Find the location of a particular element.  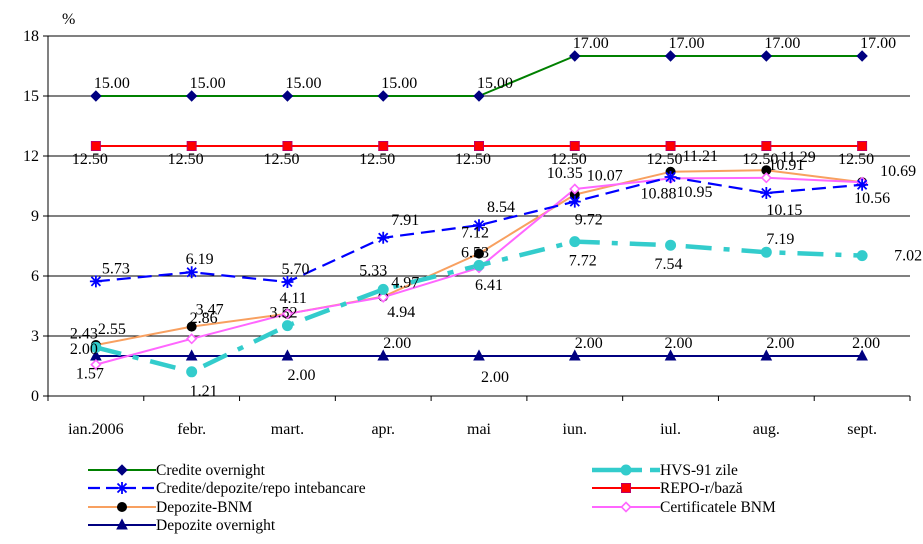

y-tick-label: 3 is located at coordinates (35, 336).